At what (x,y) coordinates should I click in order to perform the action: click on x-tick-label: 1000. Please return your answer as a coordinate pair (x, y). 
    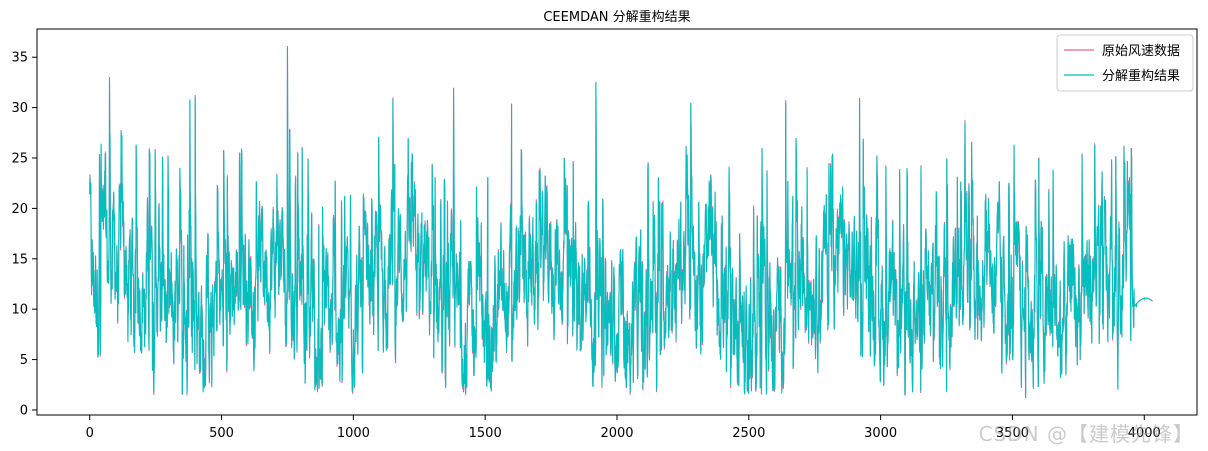
    Looking at the image, I should click on (353, 433).